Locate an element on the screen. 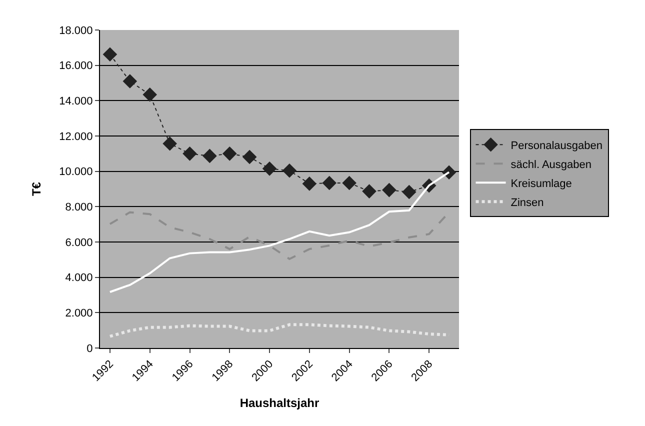 This screenshot has height=426, width=645. y-tick-label: 2.000 is located at coordinates (79, 314).